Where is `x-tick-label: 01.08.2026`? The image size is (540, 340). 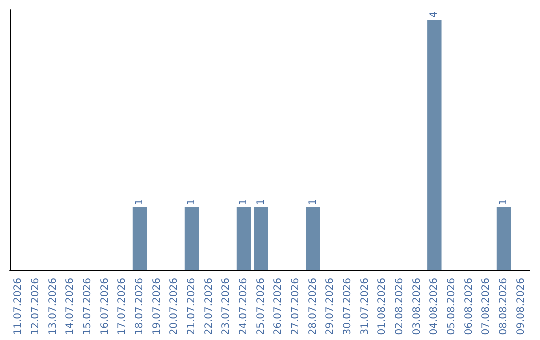
x-tick-label: 01.08.2026 is located at coordinates (382, 307).